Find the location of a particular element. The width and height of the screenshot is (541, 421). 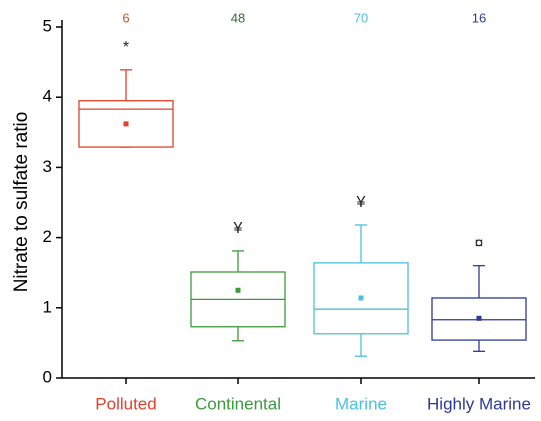

y-tick-label: 2 is located at coordinates (47, 236).